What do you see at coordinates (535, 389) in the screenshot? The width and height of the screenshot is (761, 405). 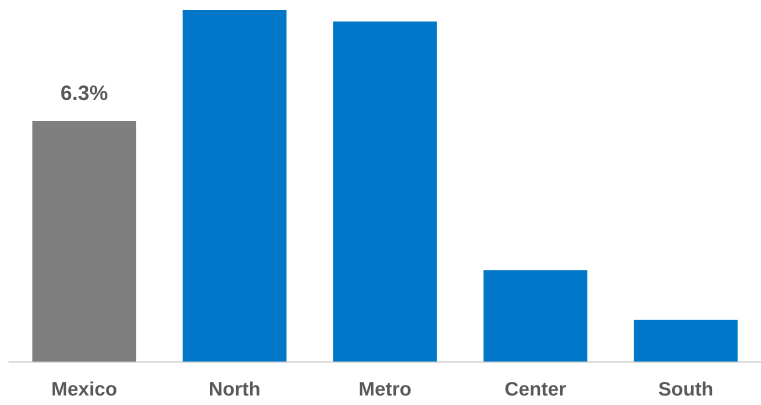 I see `x-tick-label: Center` at bounding box center [535, 389].